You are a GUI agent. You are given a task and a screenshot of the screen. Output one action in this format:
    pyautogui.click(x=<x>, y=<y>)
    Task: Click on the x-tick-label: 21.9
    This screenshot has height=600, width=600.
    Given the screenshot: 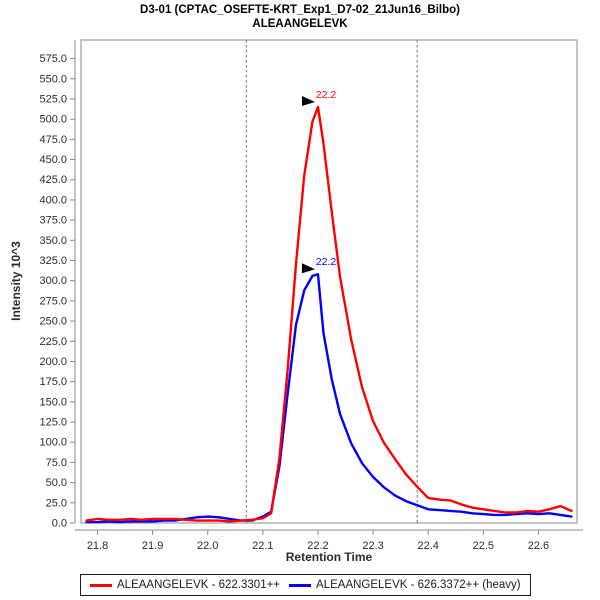 What is the action you would take?
    pyautogui.click(x=152, y=546)
    